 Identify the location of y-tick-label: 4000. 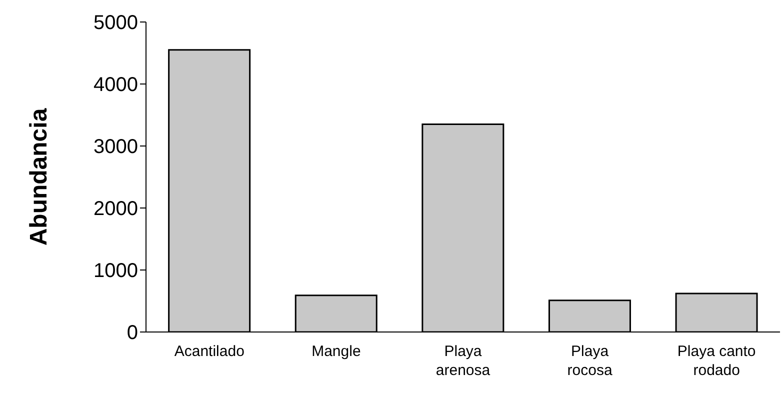
(116, 85).